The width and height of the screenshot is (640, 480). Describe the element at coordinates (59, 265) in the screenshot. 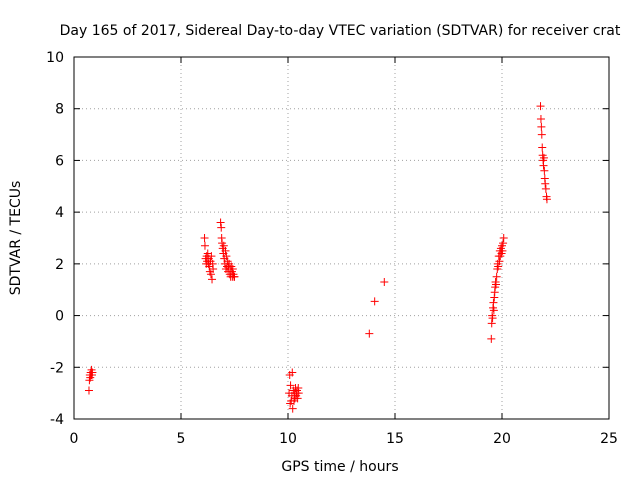

I see `y-tick-label: 2` at that location.